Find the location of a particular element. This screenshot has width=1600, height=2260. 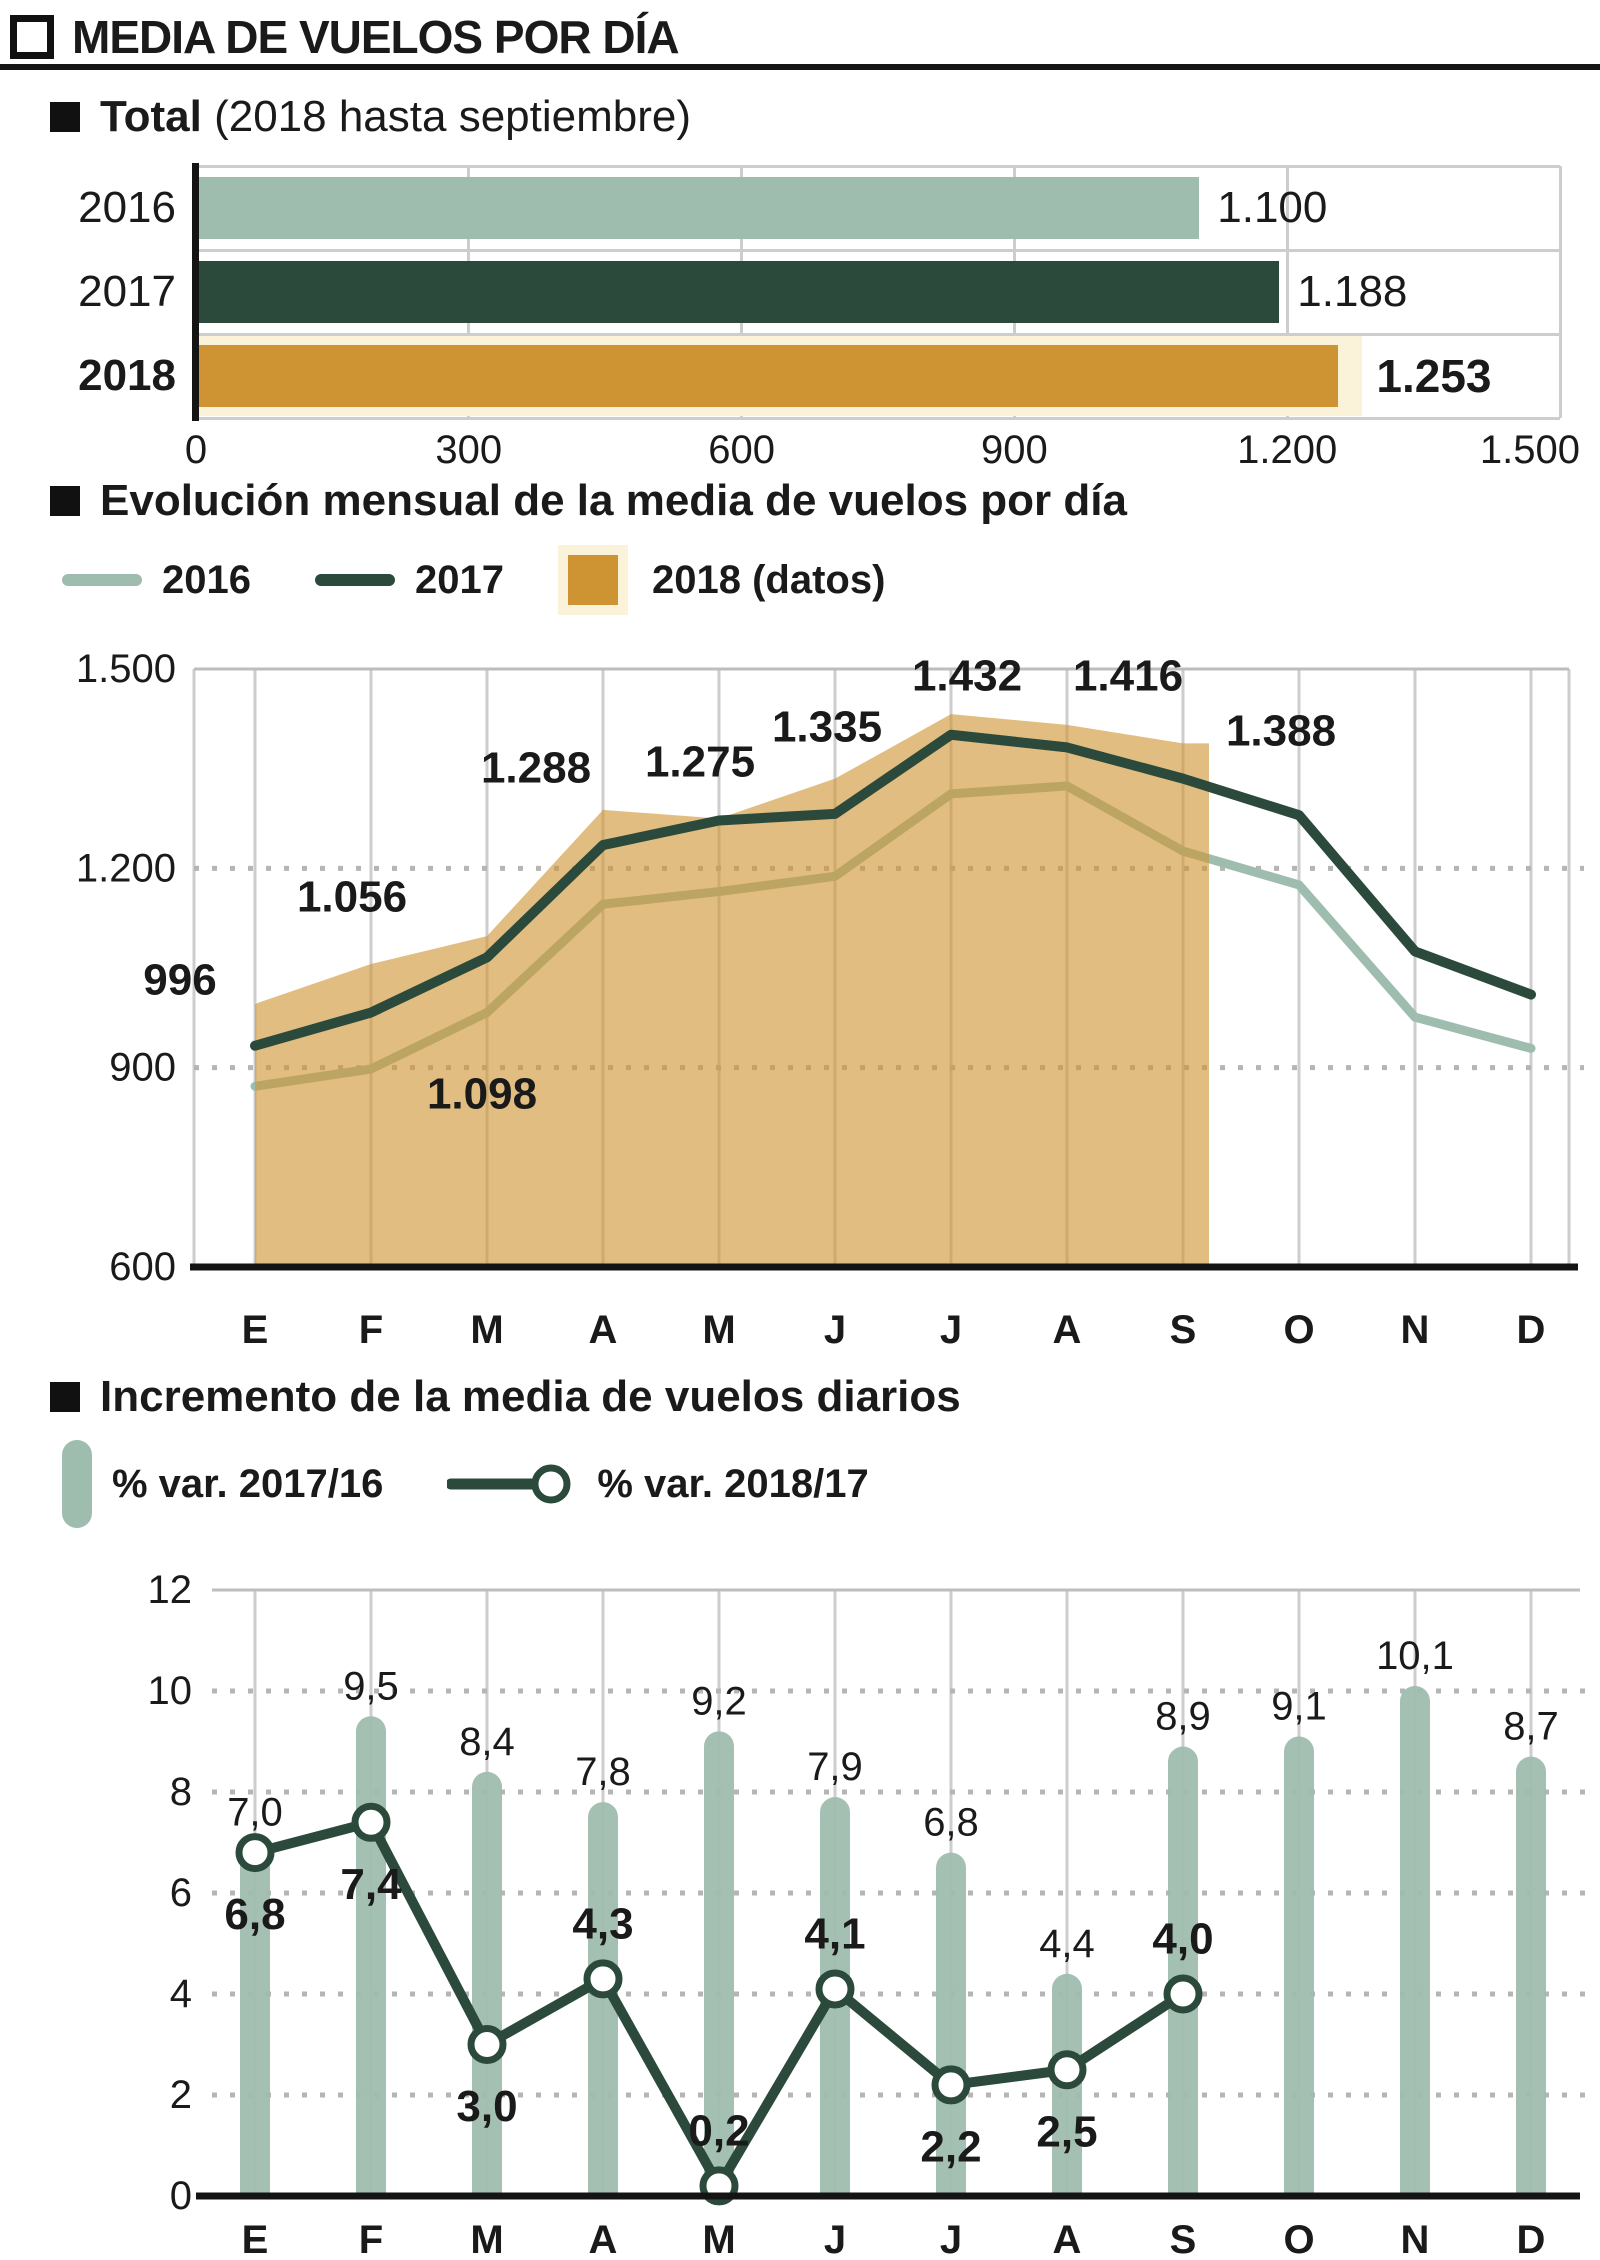

section-total-title-rest: (2018 hasta septiembre) is located at coordinates (446, 116).